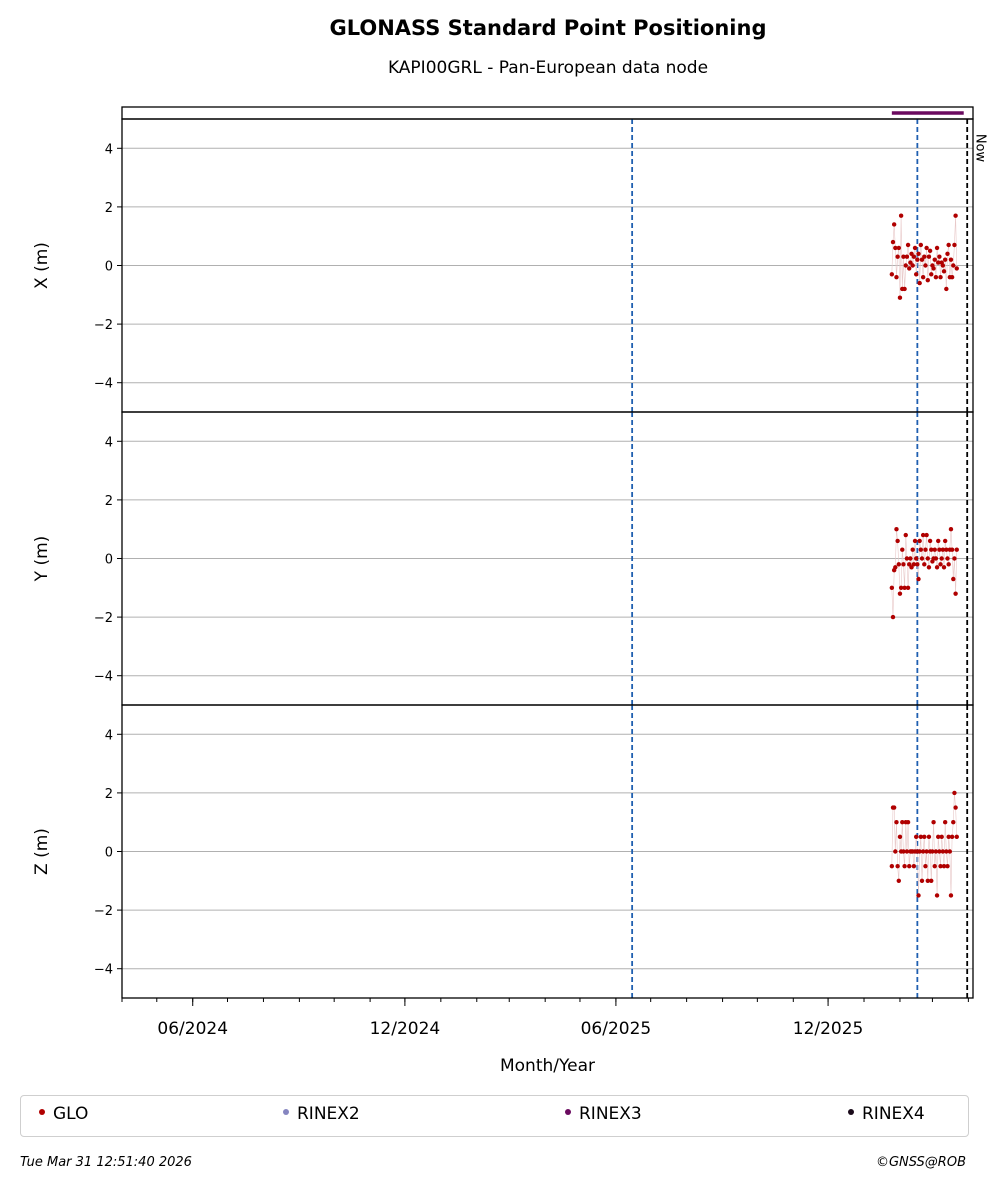 This screenshot has width=992, height=1194. I want to click on series-line, so click(924, 844).